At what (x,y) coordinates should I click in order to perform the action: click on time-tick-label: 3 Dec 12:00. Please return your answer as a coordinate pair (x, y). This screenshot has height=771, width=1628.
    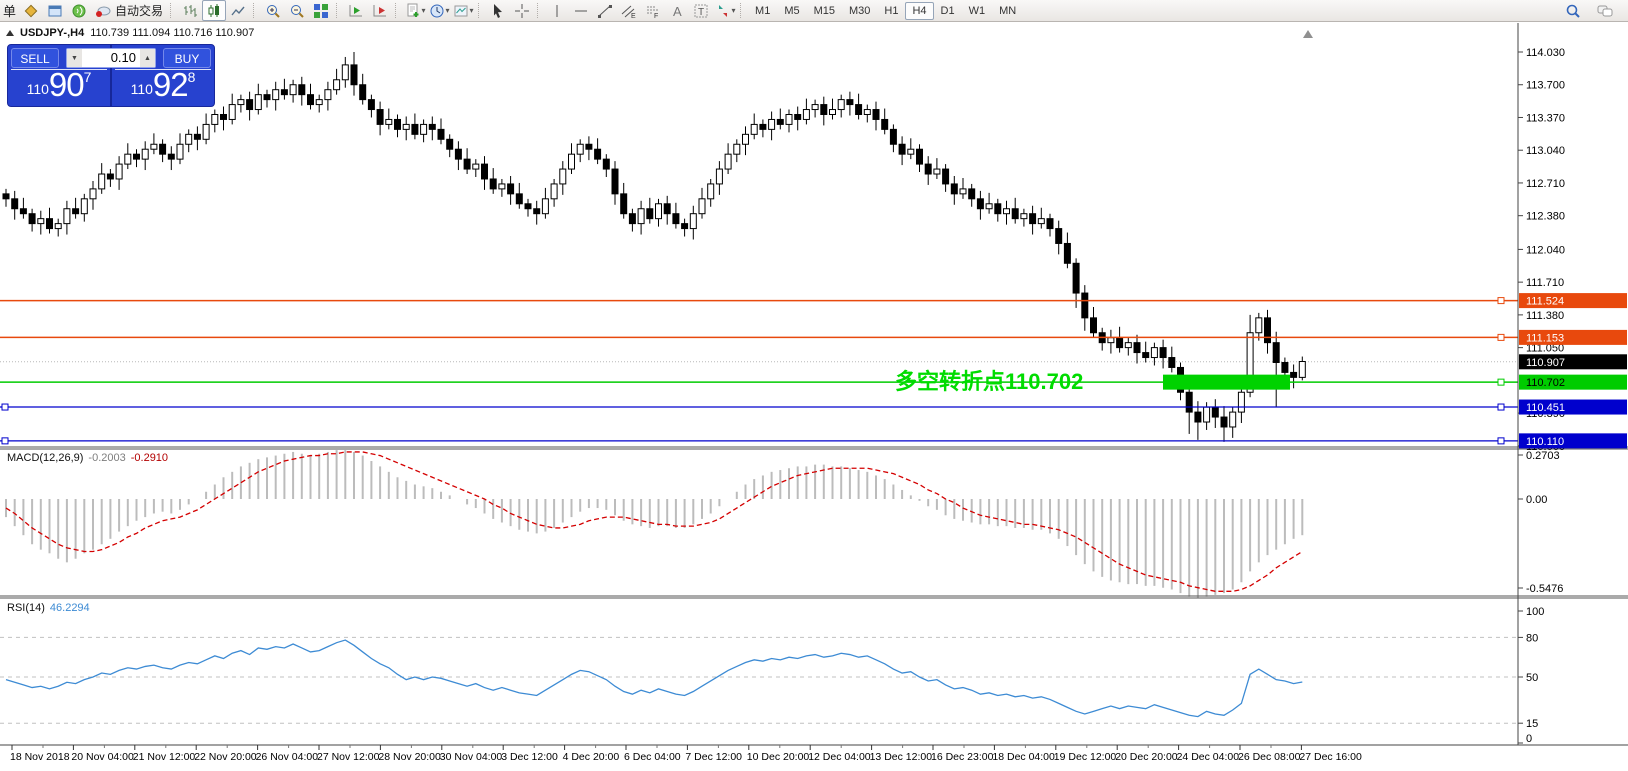
    Looking at the image, I should click on (529, 757).